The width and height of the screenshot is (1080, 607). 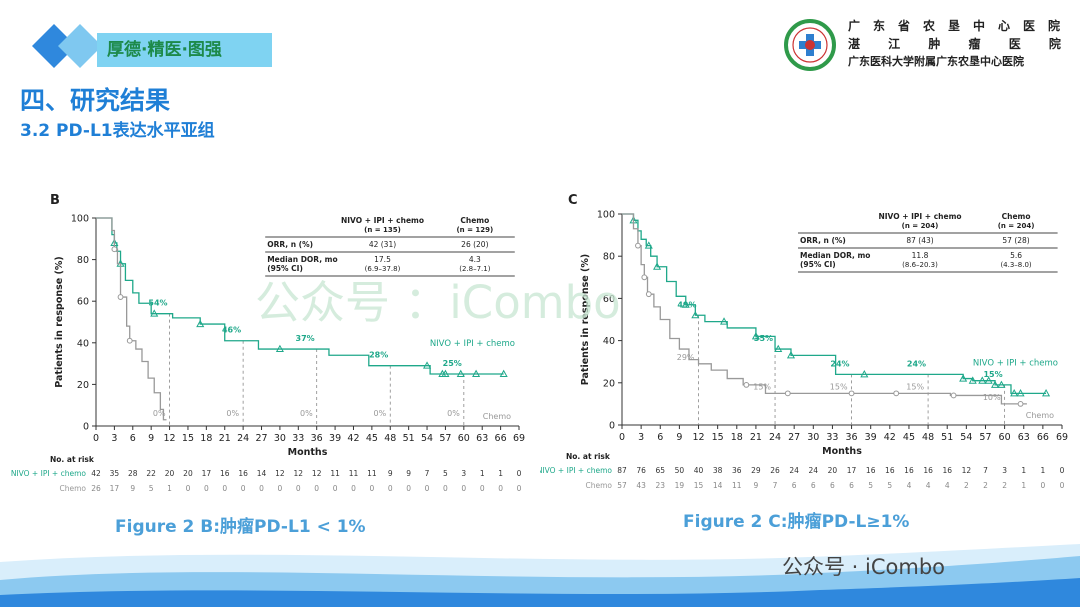 What do you see at coordinates (382, 230) in the screenshot?
I see `table-col-n: (n = 135)` at bounding box center [382, 230].